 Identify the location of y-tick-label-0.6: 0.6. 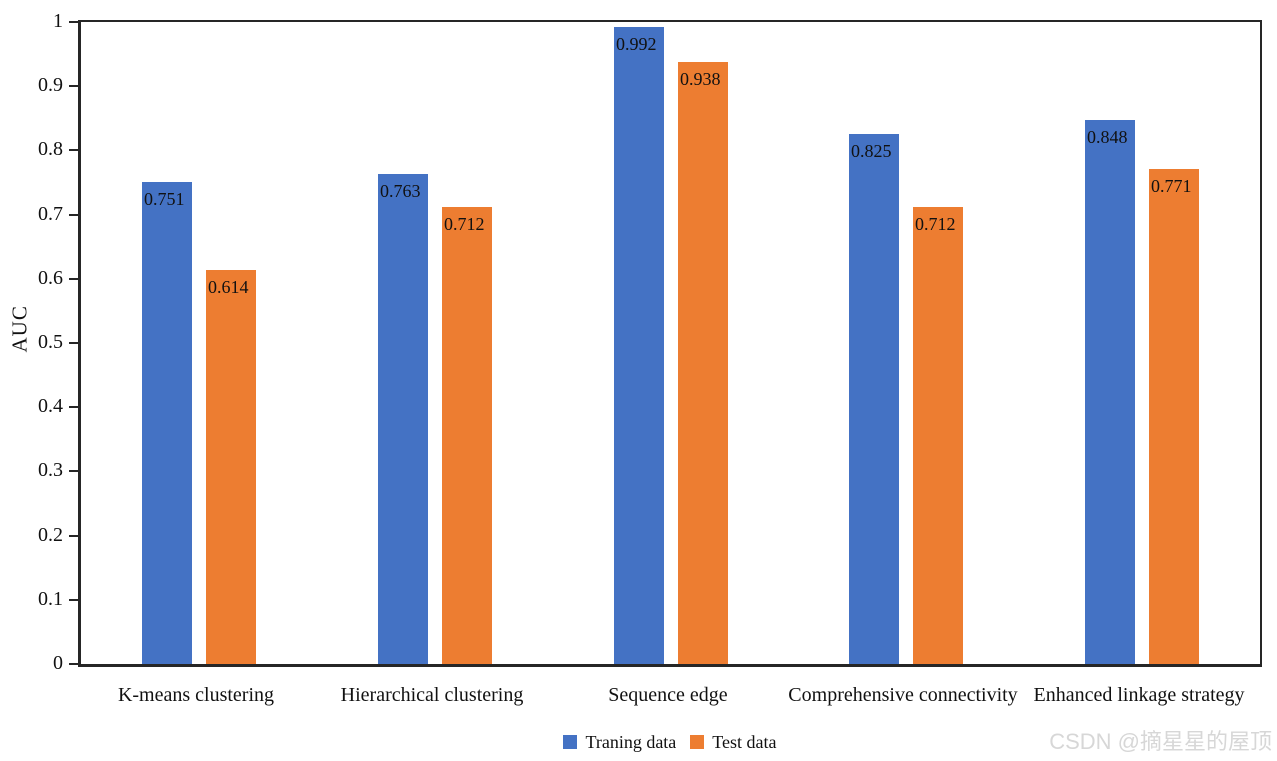
(50, 277).